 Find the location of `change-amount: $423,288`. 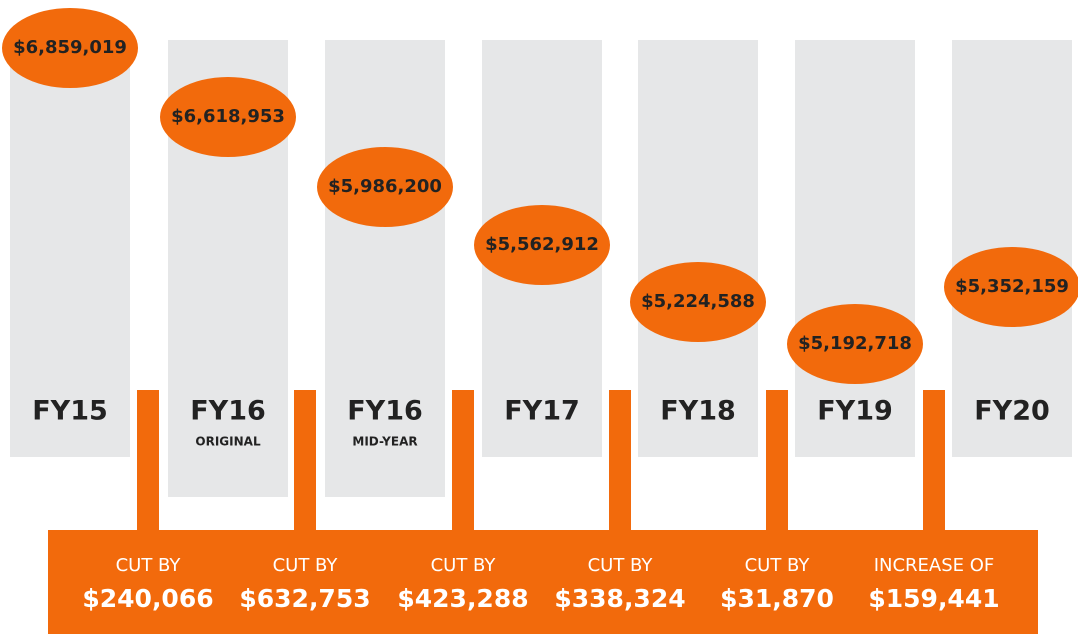

change-amount: $423,288 is located at coordinates (462, 598).